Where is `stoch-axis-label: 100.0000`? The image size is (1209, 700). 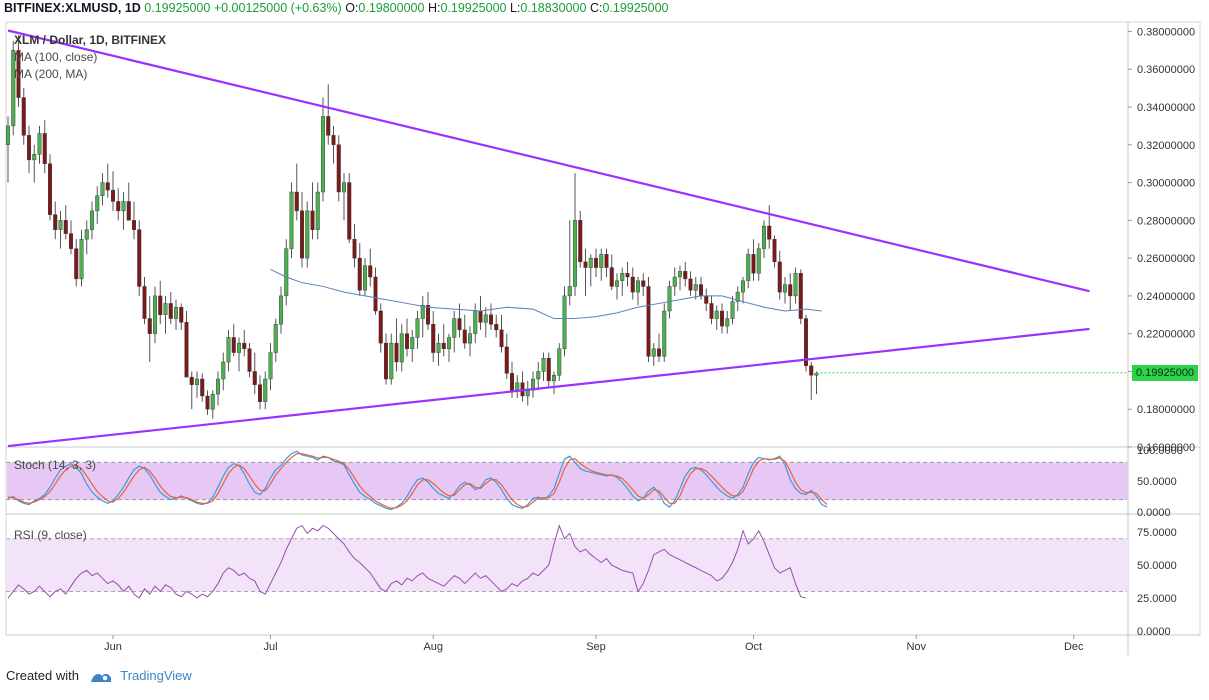
stoch-axis-label: 100.0000 is located at coordinates (1160, 451).